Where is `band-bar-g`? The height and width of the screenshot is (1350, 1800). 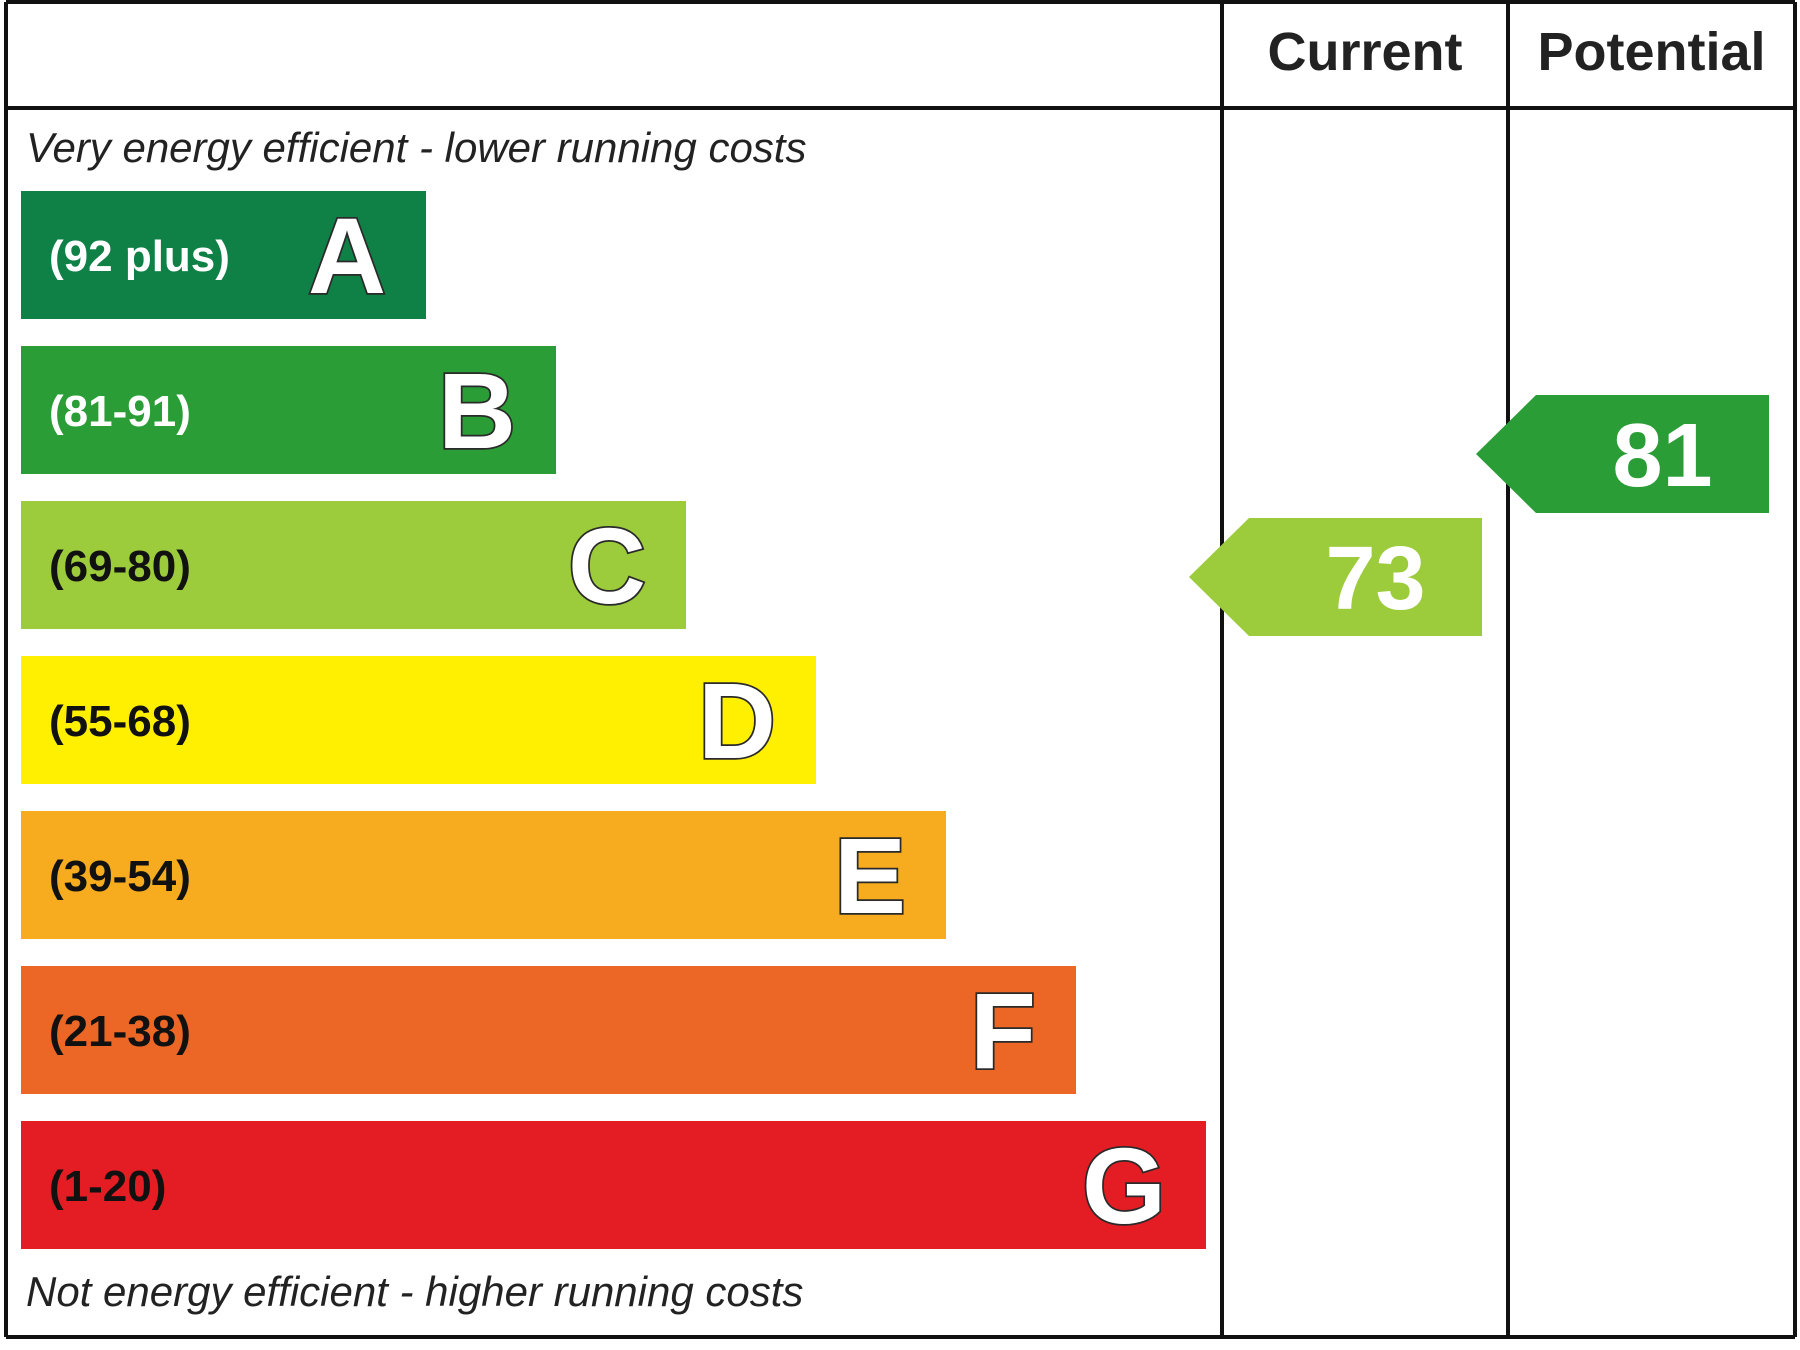 band-bar-g is located at coordinates (613, 1185).